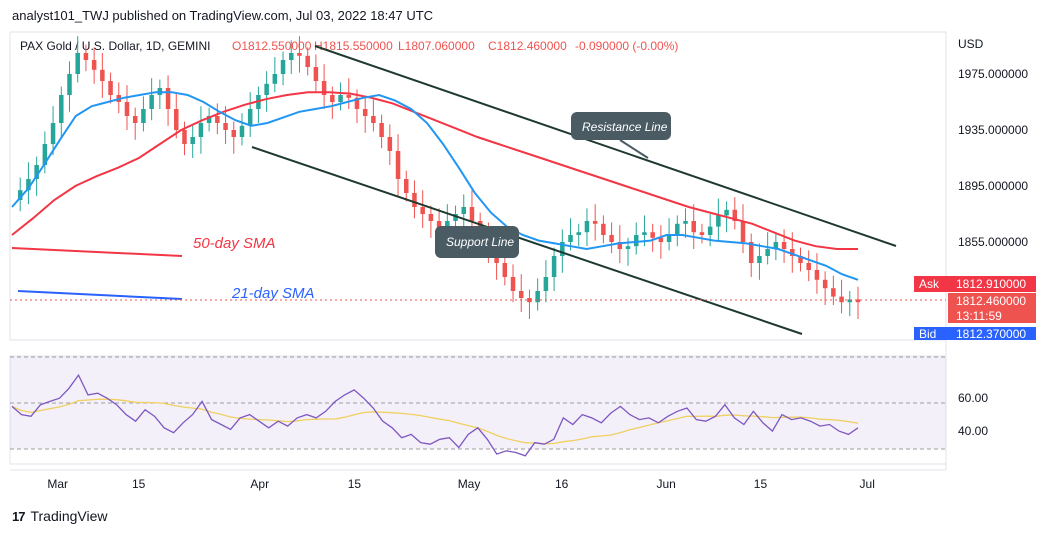  Describe the element at coordinates (993, 186) in the screenshot. I see `price-tick-label: 1895.000000` at that location.